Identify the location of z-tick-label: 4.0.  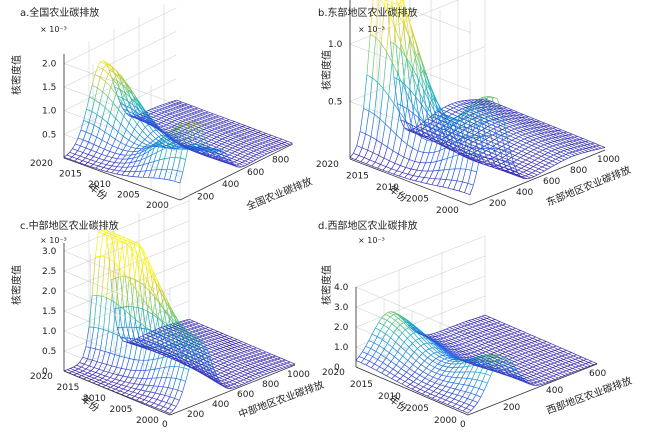
(341, 288).